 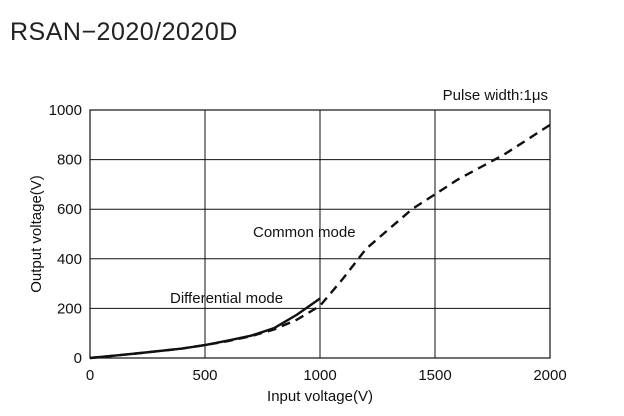 What do you see at coordinates (226, 298) in the screenshot?
I see `differential-mode-label: Differential mode` at bounding box center [226, 298].